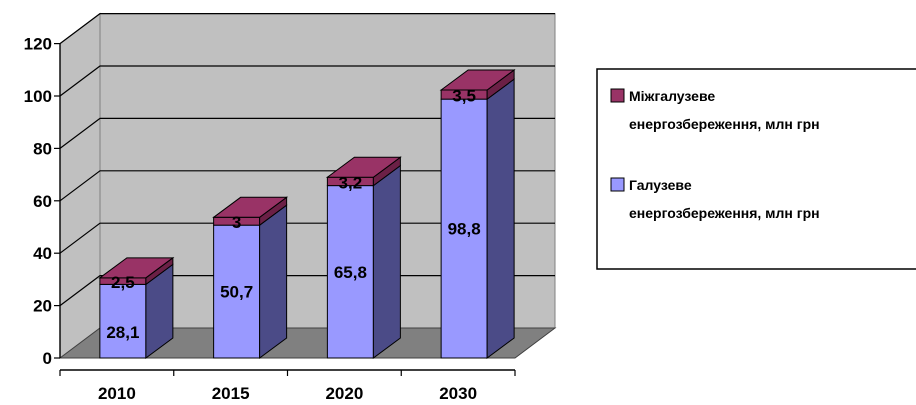 This screenshot has width=916, height=405. I want to click on bar-top-2030, so click(477, 80).